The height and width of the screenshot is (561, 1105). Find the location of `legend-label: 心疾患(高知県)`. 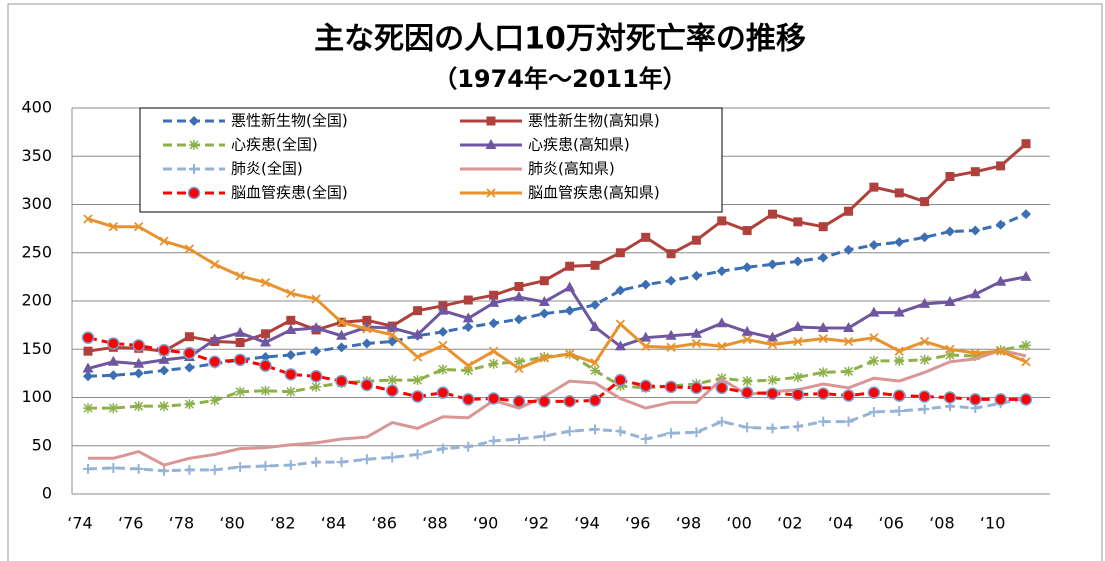

legend-label: 心疾患(高知県) is located at coordinates (579, 145).